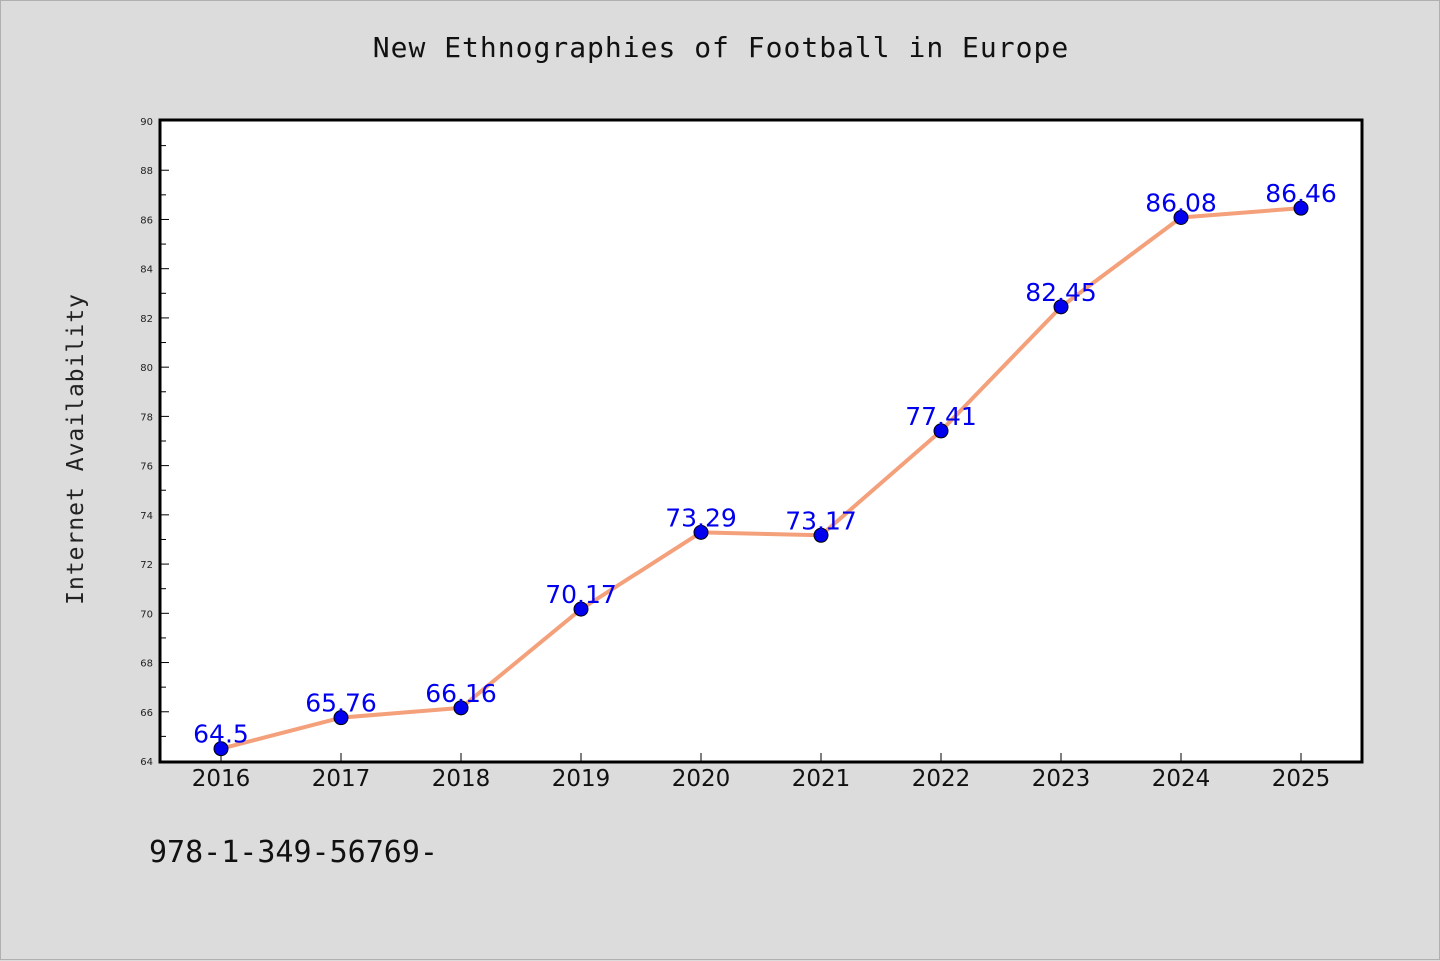  What do you see at coordinates (146, 713) in the screenshot?
I see `y-tick-label: 66` at bounding box center [146, 713].